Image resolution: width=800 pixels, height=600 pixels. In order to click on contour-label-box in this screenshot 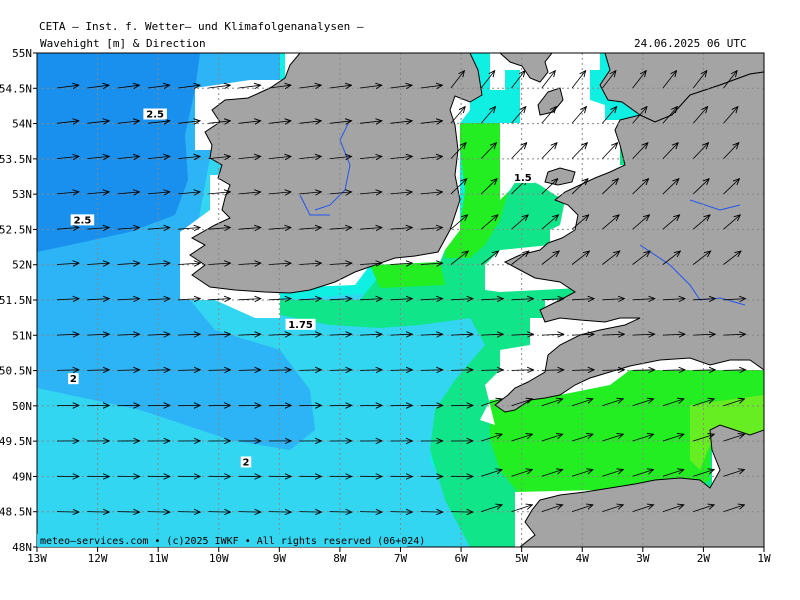, I will do `click(155, 114)`.